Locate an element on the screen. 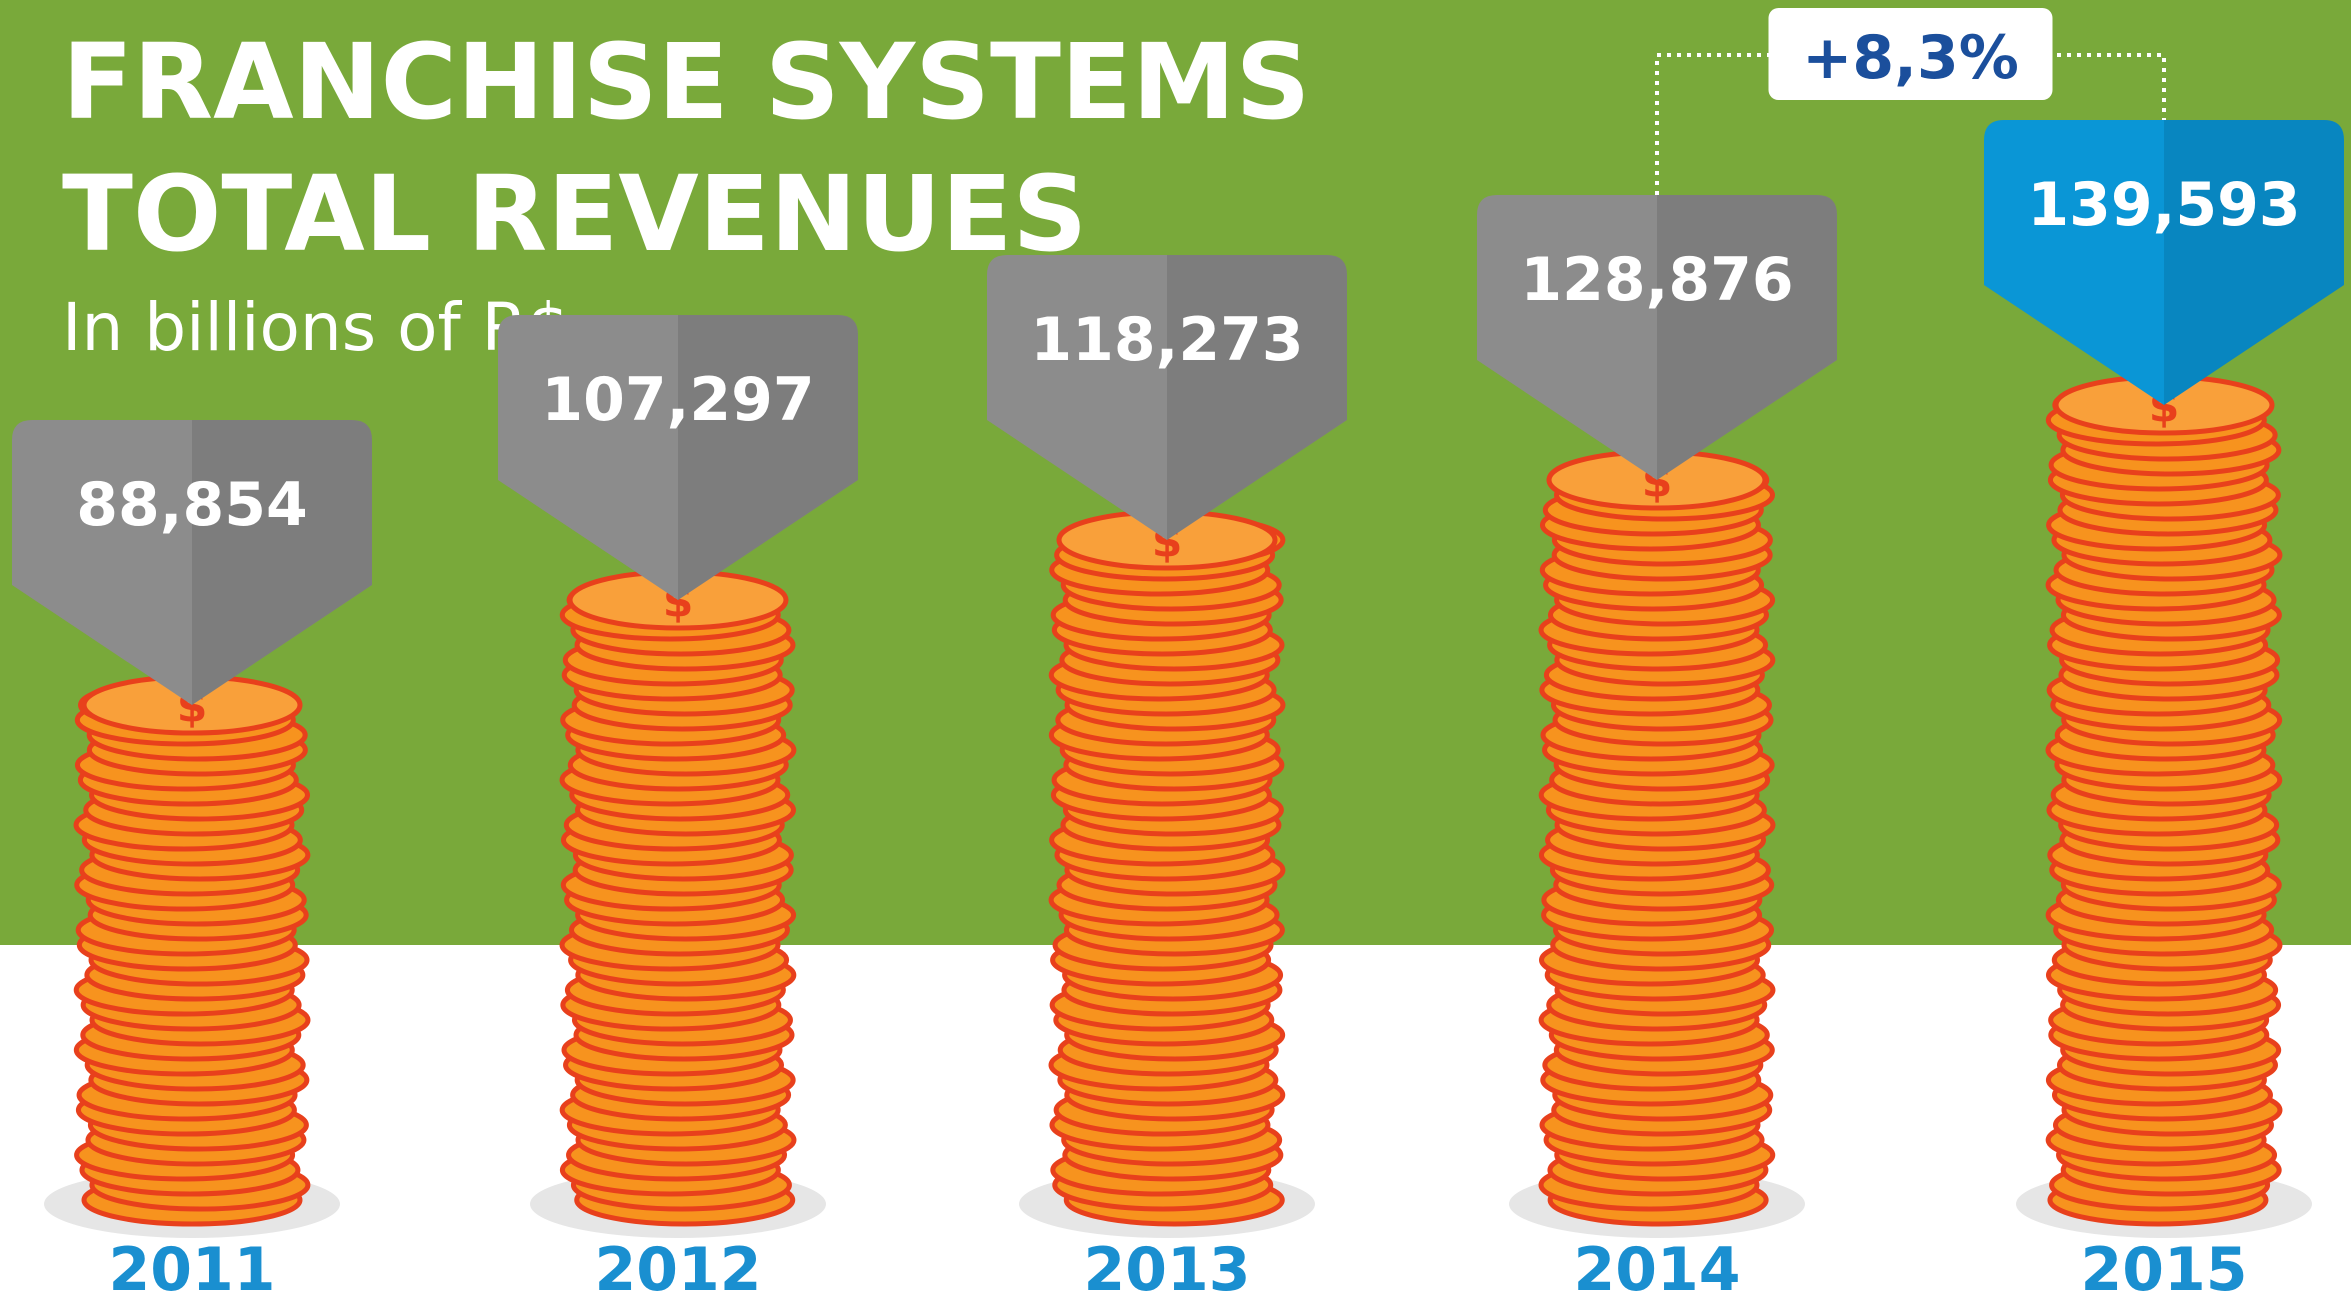 The width and height of the screenshot is (2351, 1305). x-tick-label: 2015 is located at coordinates (2164, 1270).